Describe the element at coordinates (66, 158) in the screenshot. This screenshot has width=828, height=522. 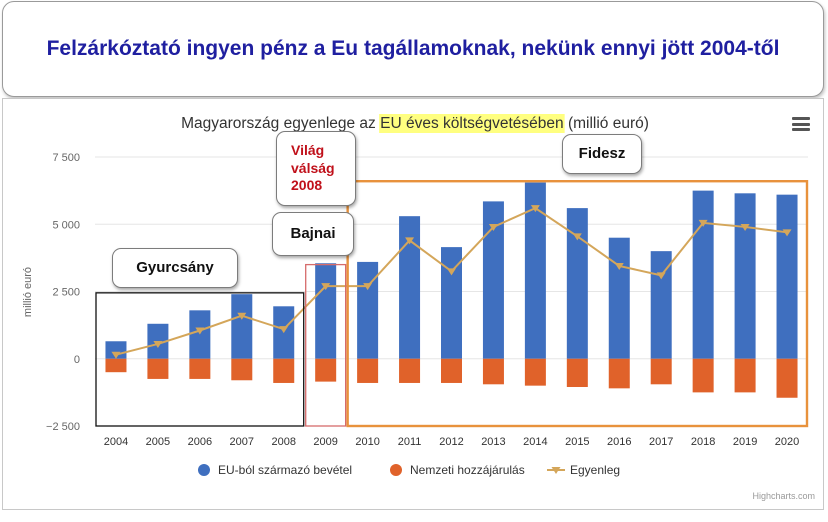
I see `y-tick-label: 7 500` at that location.